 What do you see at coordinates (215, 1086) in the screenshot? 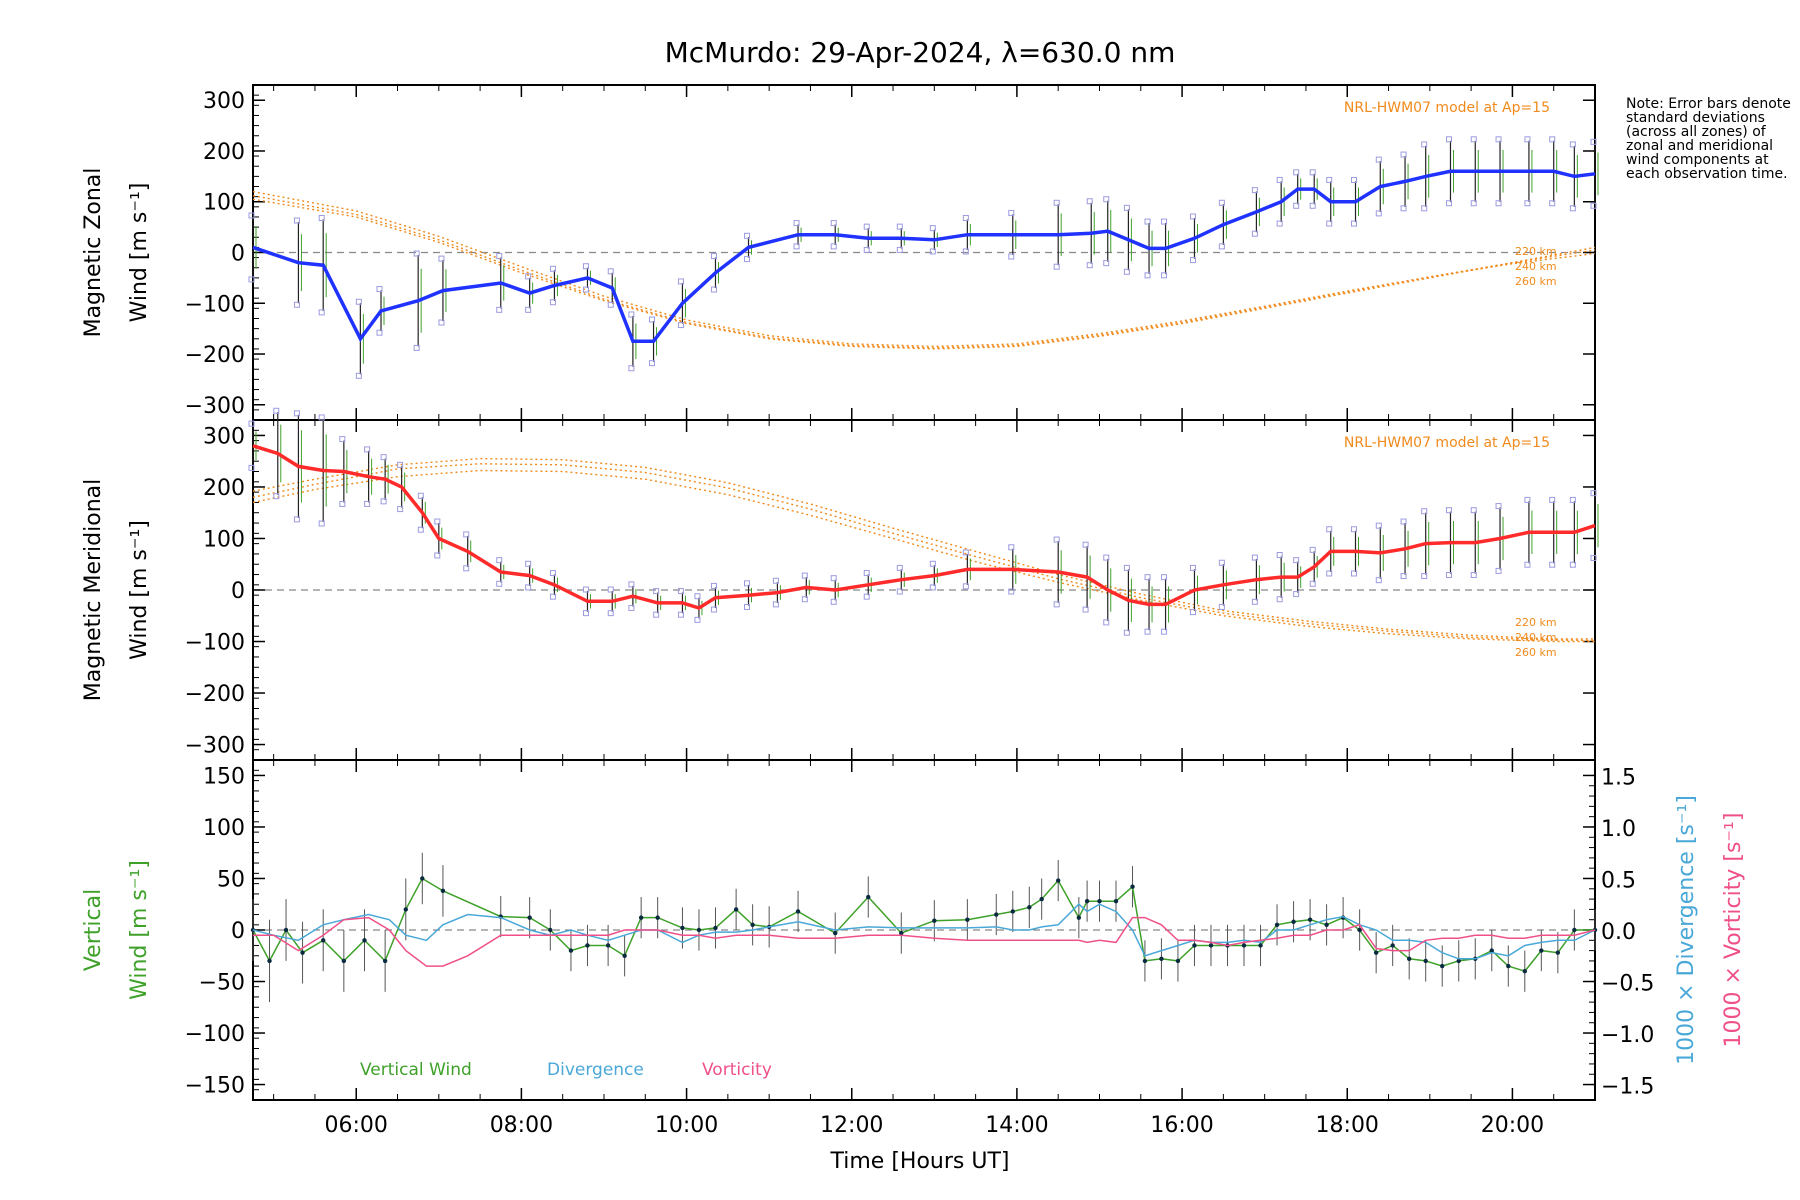
I see `y-tick-label: −150` at bounding box center [215, 1086].